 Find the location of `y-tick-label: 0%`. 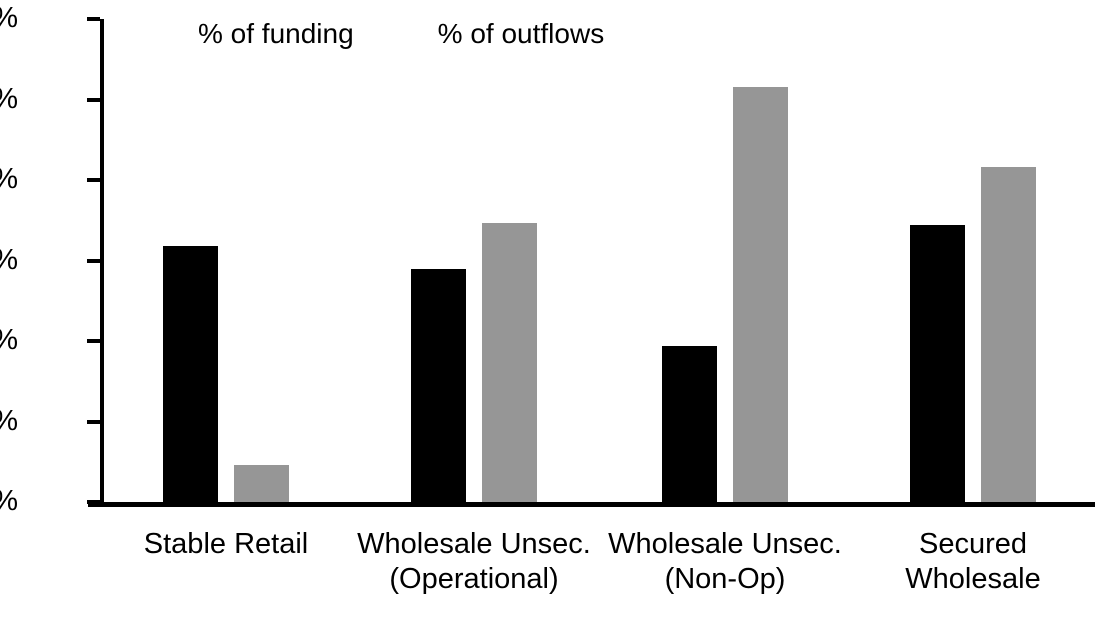

y-tick-label: 0% is located at coordinates (9, 501).